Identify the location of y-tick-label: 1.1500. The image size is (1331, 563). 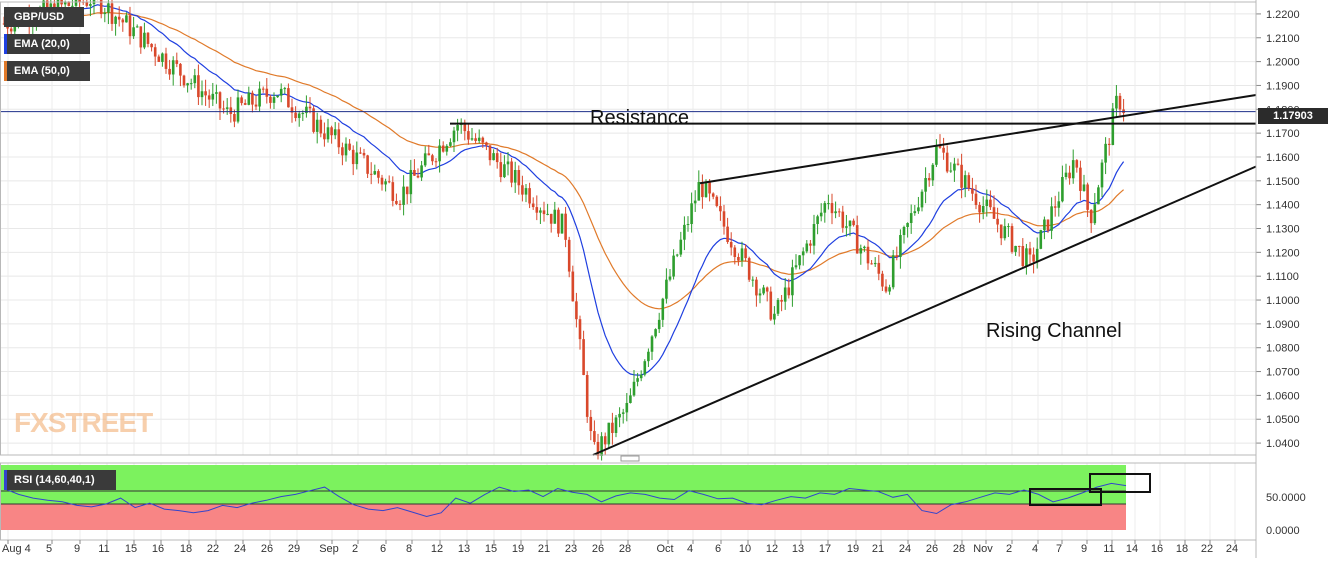
(1283, 182).